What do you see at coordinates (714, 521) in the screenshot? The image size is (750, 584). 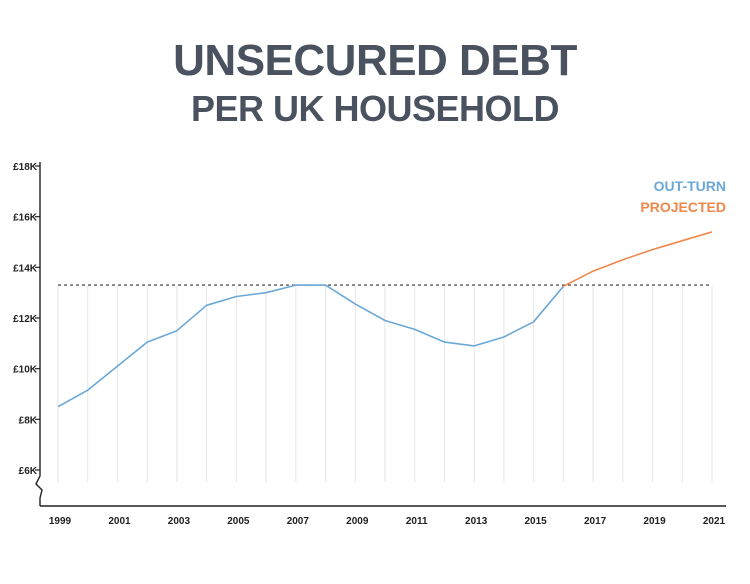 I see `x-tick-label: 2021` at bounding box center [714, 521].